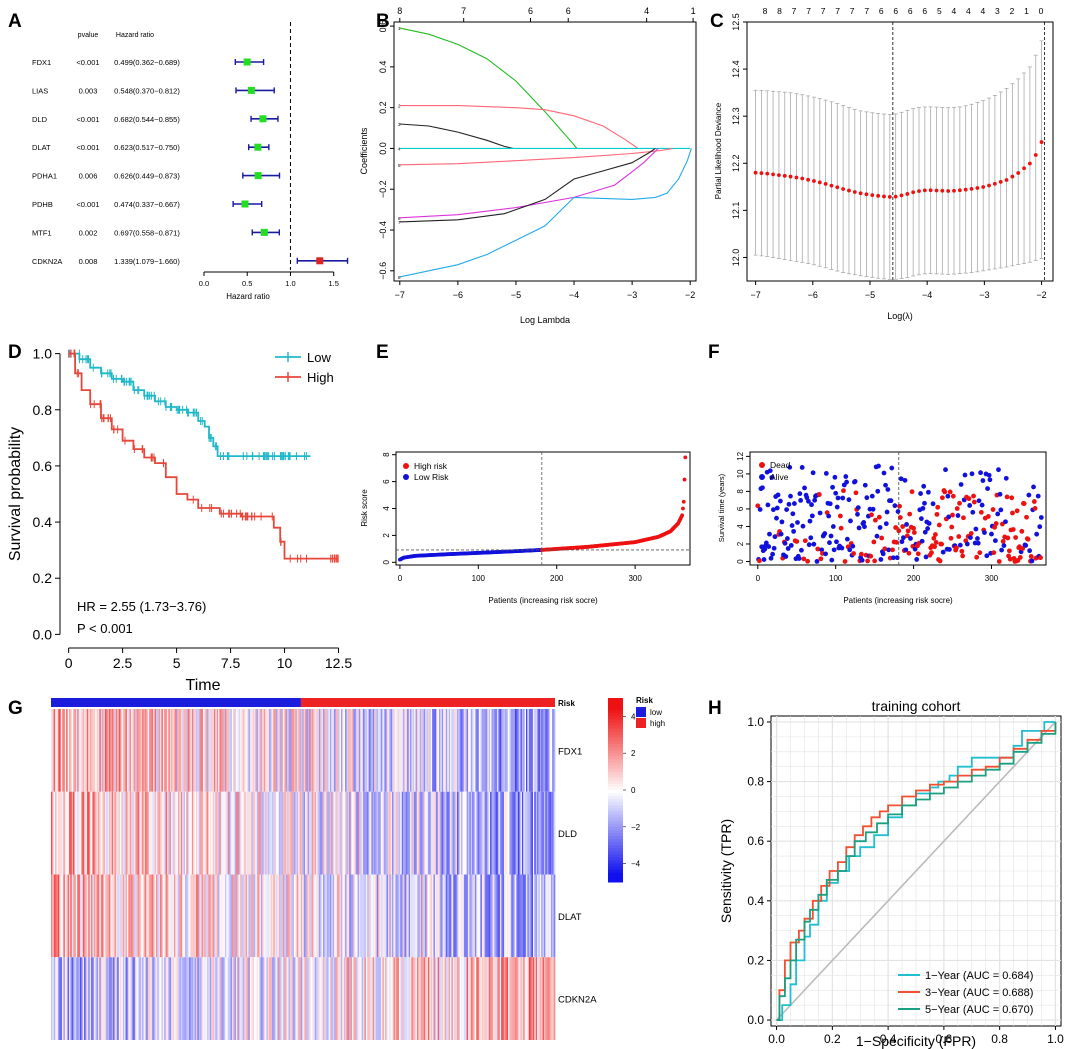 The width and height of the screenshot is (1065, 1049). Describe the element at coordinates (364, 508) in the screenshot. I see `risk-y-axis-title: Risk score` at that location.